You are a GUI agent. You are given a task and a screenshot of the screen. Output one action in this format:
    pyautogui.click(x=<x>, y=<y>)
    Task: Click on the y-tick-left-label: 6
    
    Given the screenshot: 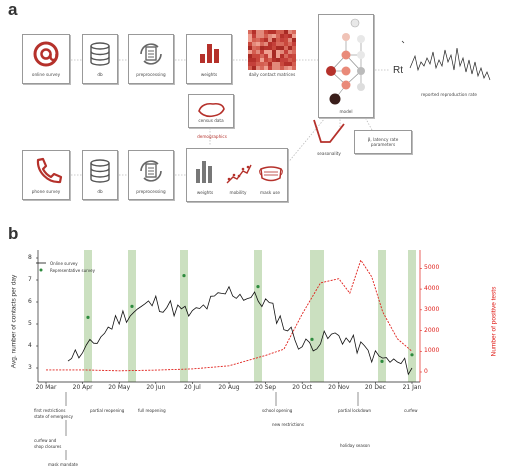 What is the action you would take?
    pyautogui.click(x=30, y=301)
    